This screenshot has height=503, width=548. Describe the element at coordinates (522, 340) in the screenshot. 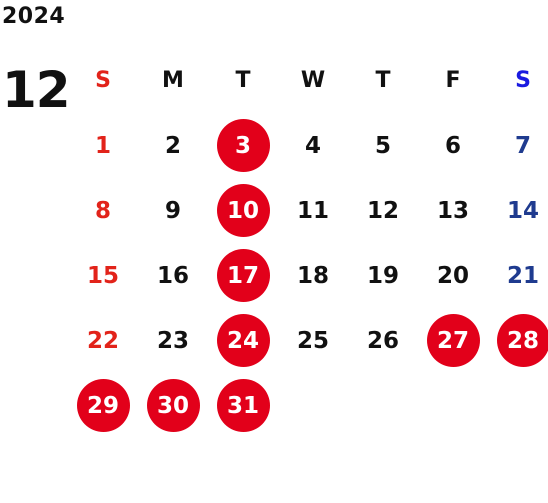

I see `holiday-day: 28` at that location.